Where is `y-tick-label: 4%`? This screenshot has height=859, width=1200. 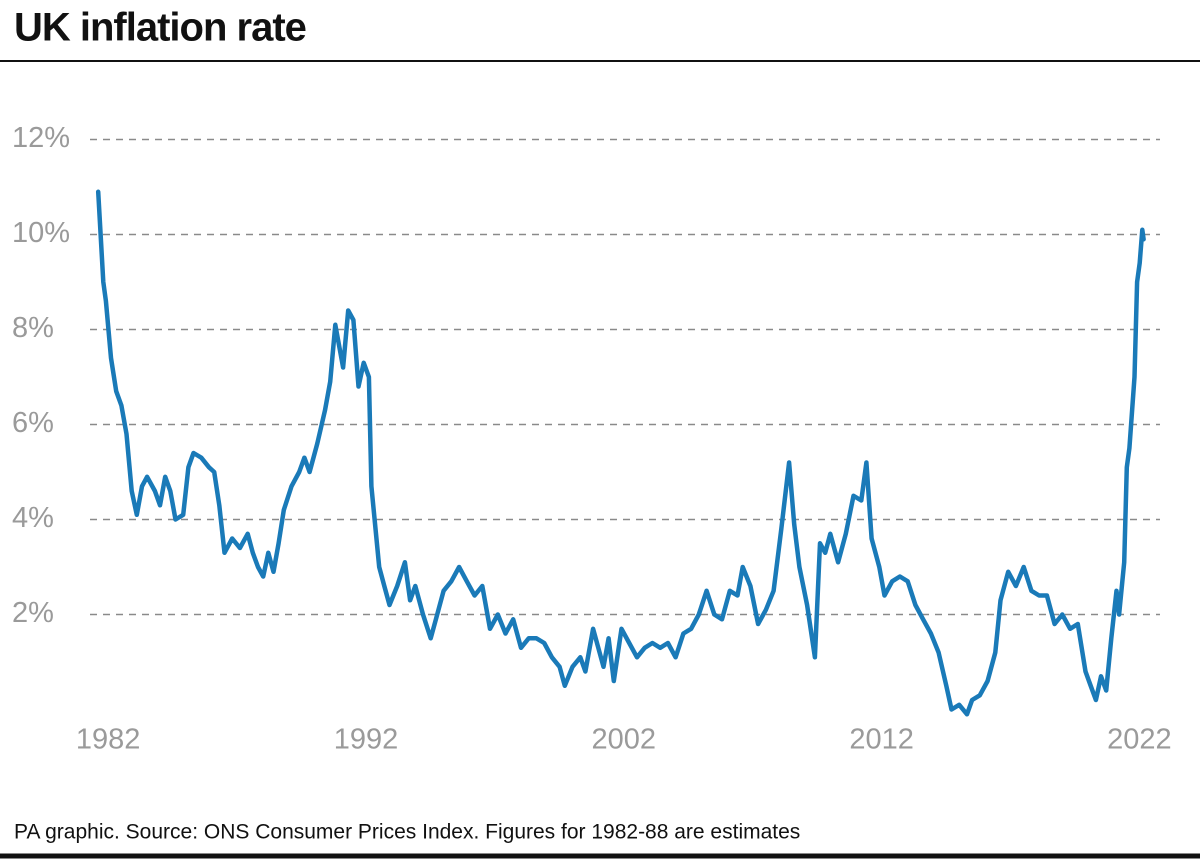
y-tick-label: 4% is located at coordinates (33, 518).